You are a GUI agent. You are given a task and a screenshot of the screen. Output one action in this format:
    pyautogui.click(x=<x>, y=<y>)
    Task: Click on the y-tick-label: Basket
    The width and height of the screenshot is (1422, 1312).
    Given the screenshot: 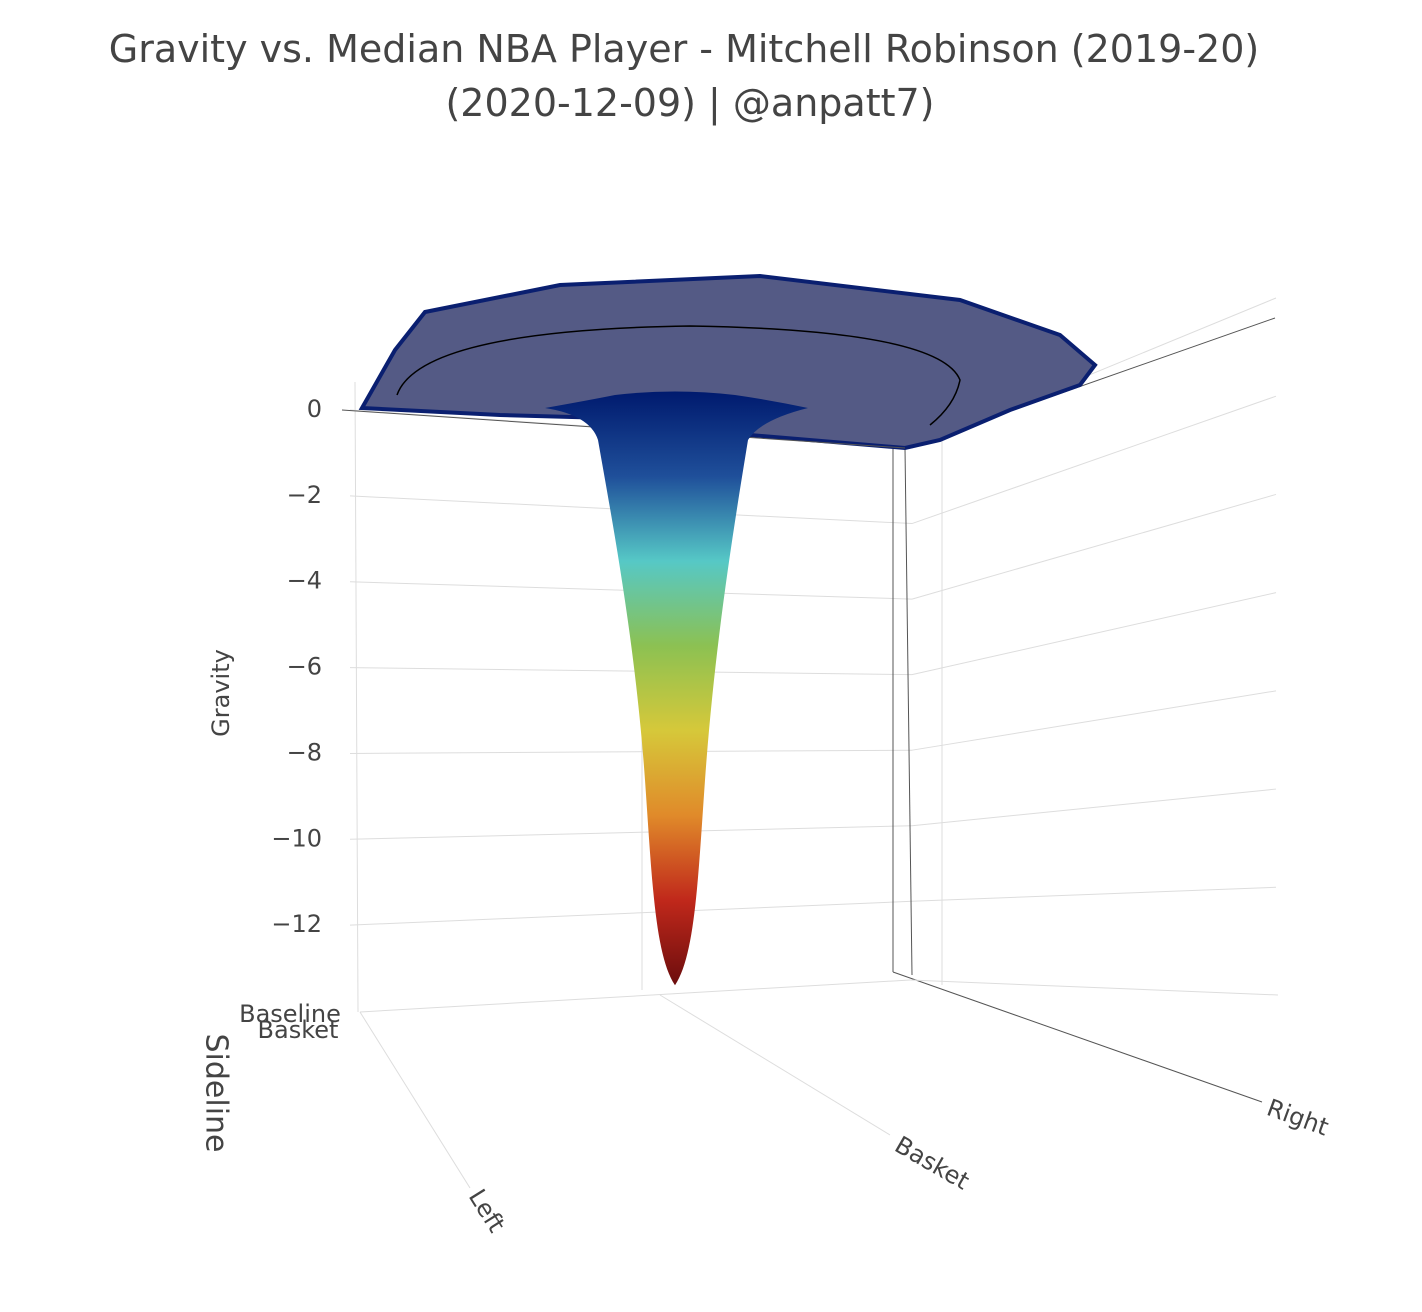 What is the action you would take?
    pyautogui.click(x=298, y=1030)
    